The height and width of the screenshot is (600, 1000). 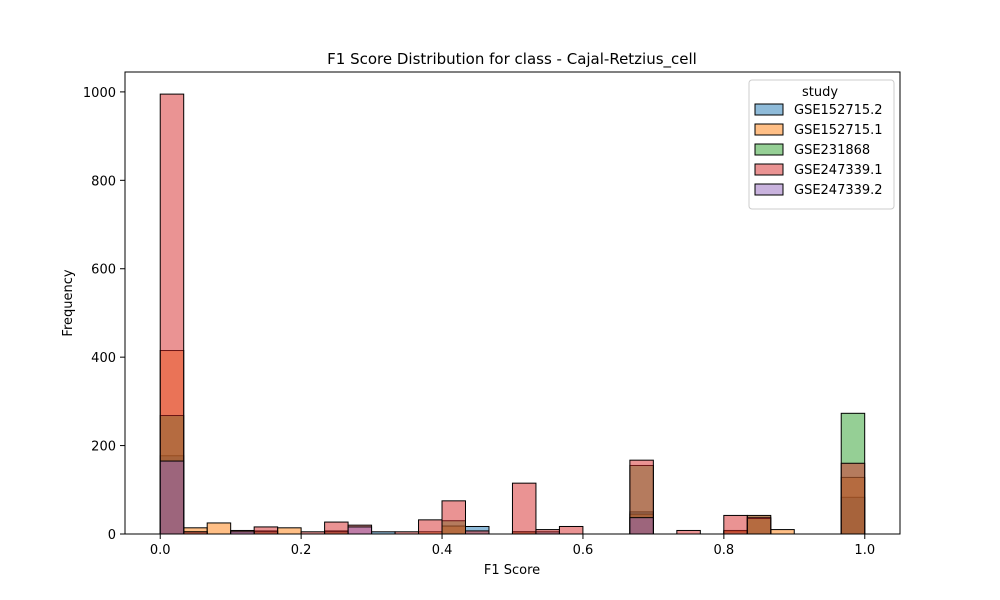 What do you see at coordinates (512, 570) in the screenshot?
I see `x-axis-label: F1 Score` at bounding box center [512, 570].